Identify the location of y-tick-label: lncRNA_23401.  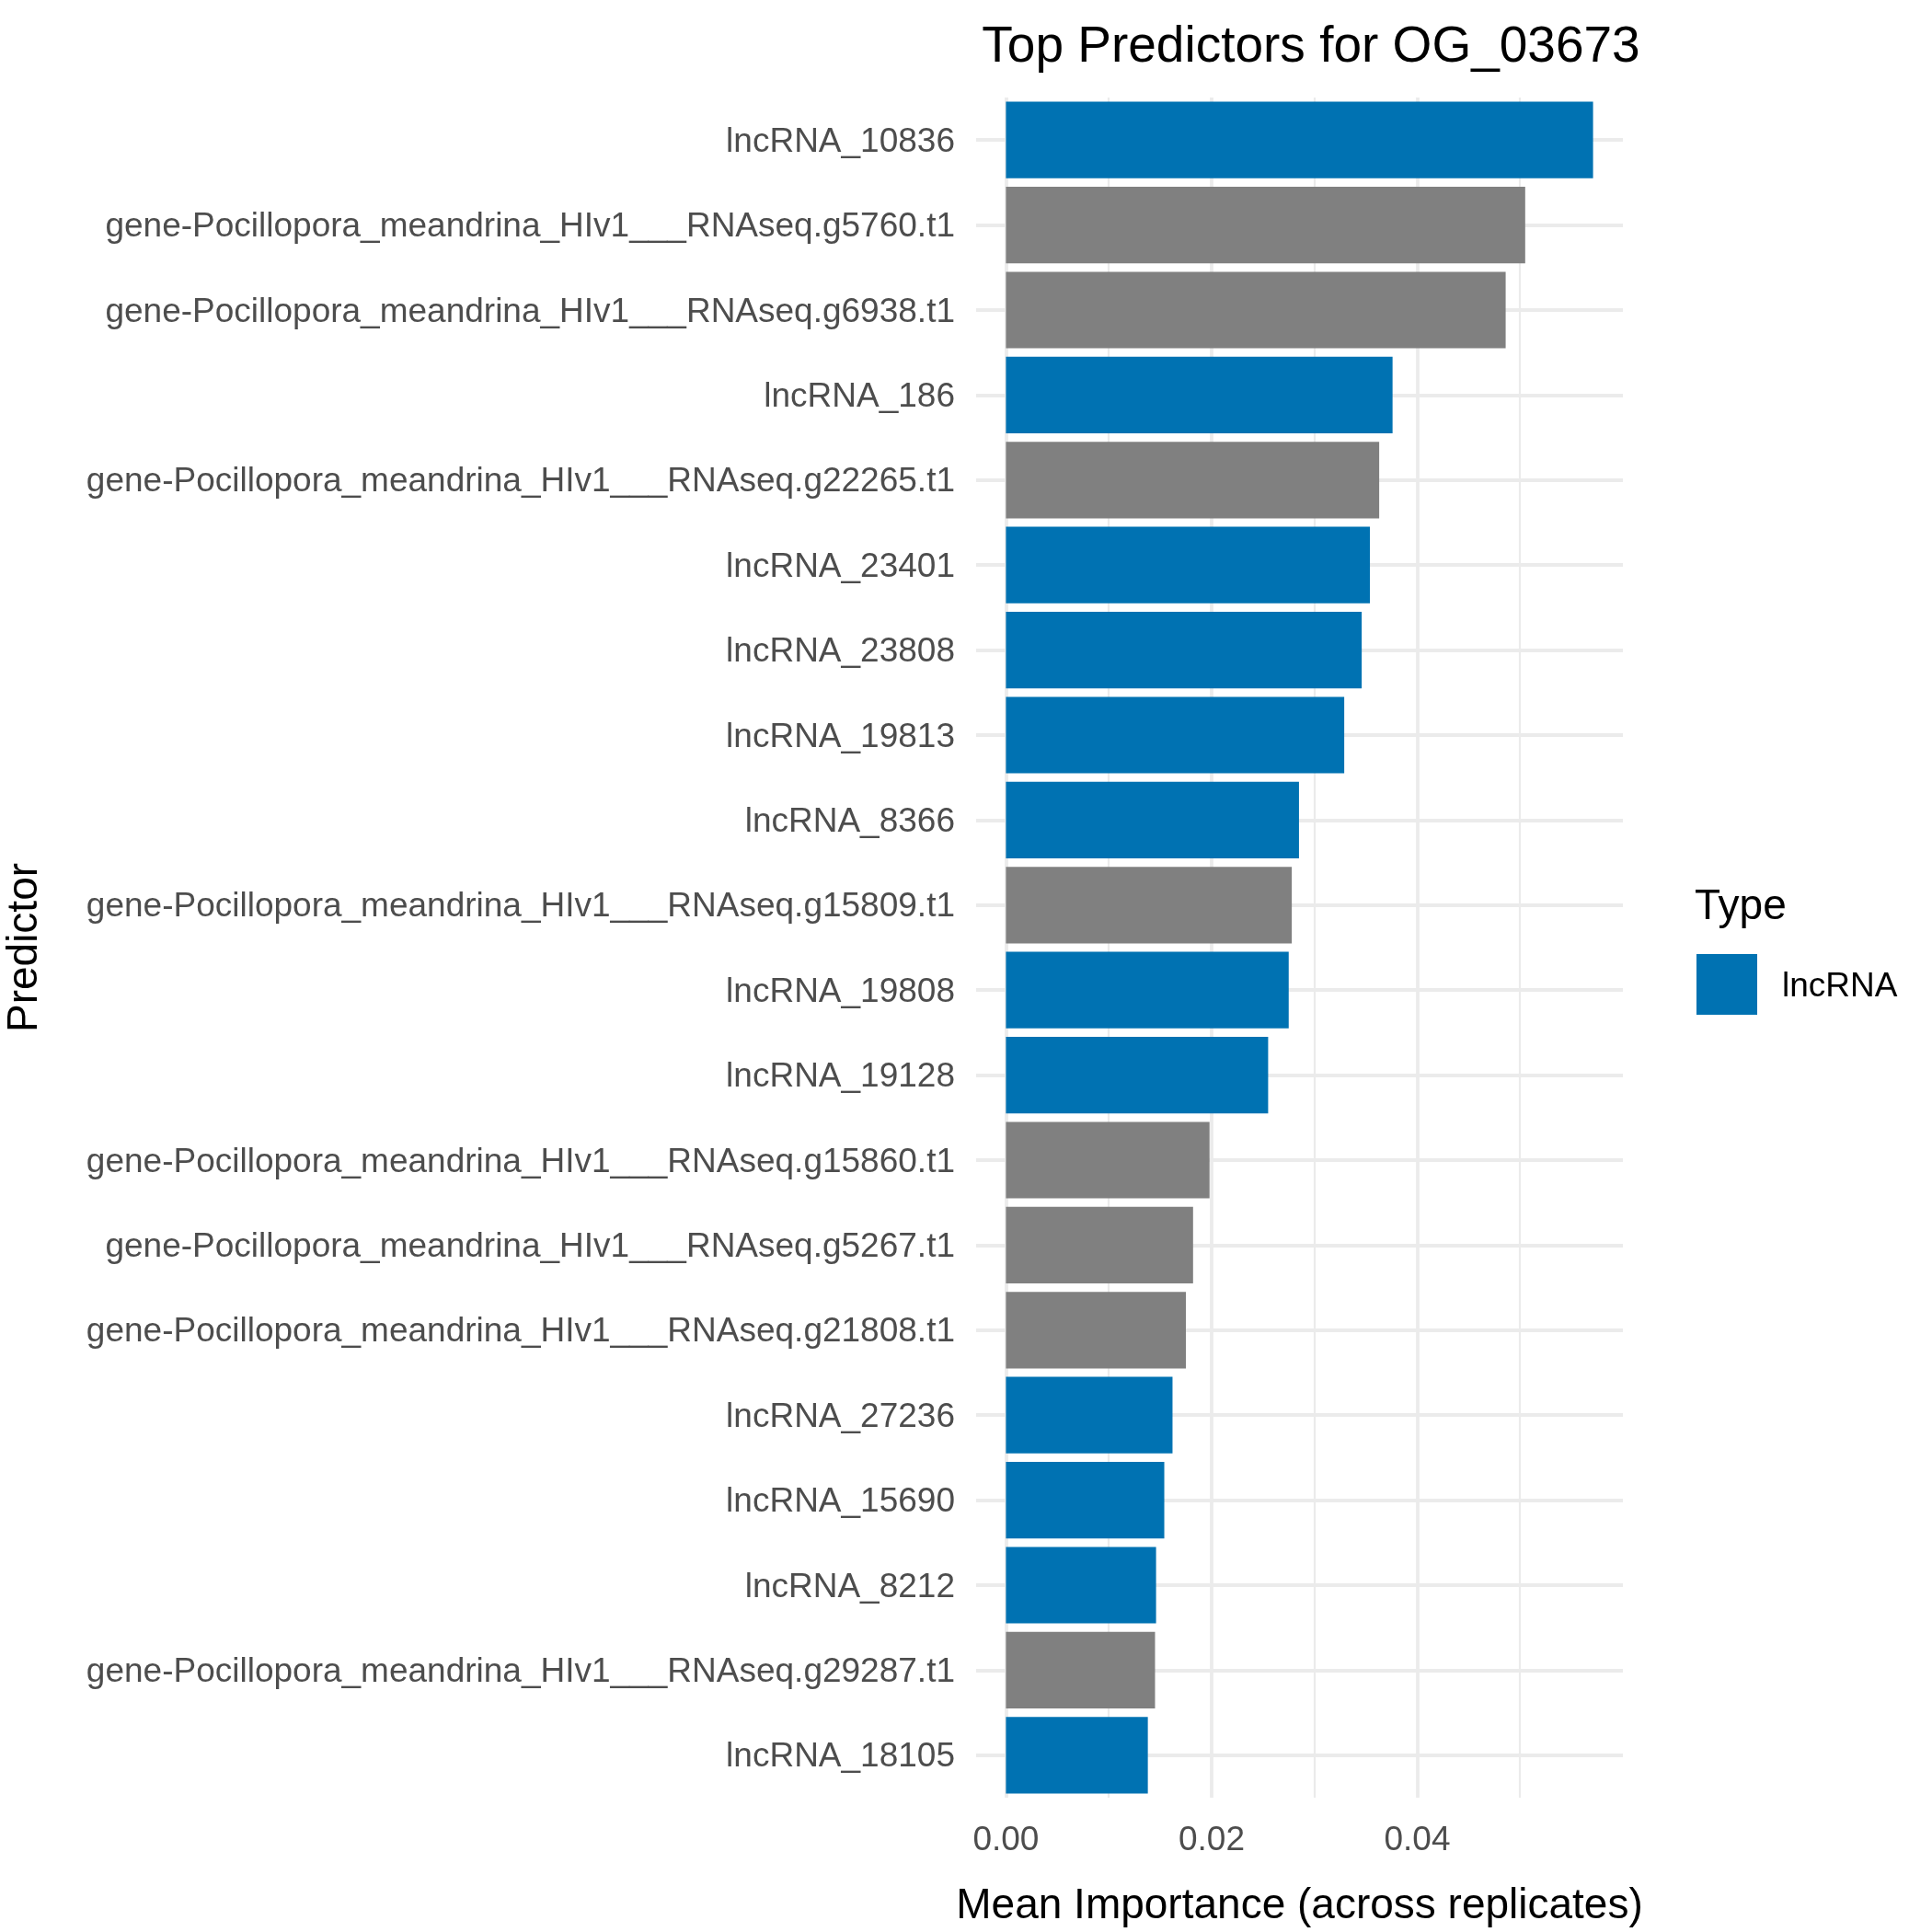
(840, 565).